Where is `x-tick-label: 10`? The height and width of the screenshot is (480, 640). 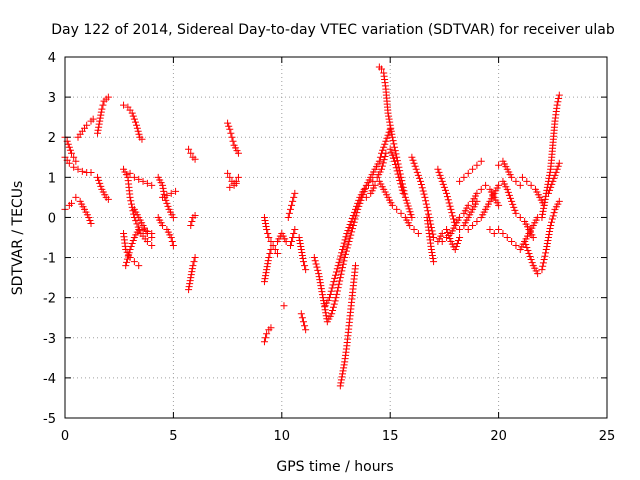
x-tick-label: 10 is located at coordinates (282, 436).